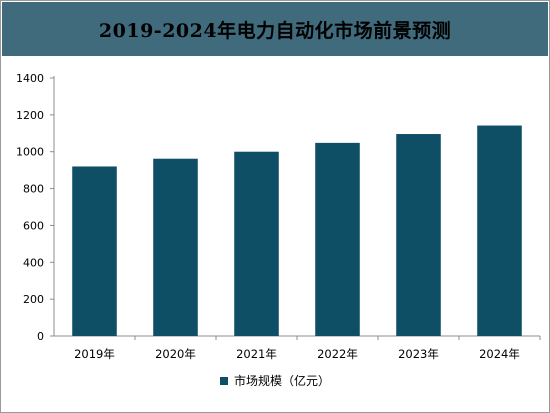 The height and width of the screenshot is (413, 550). Describe the element at coordinates (175, 354) in the screenshot. I see `x-tick-label: 2020年` at that location.